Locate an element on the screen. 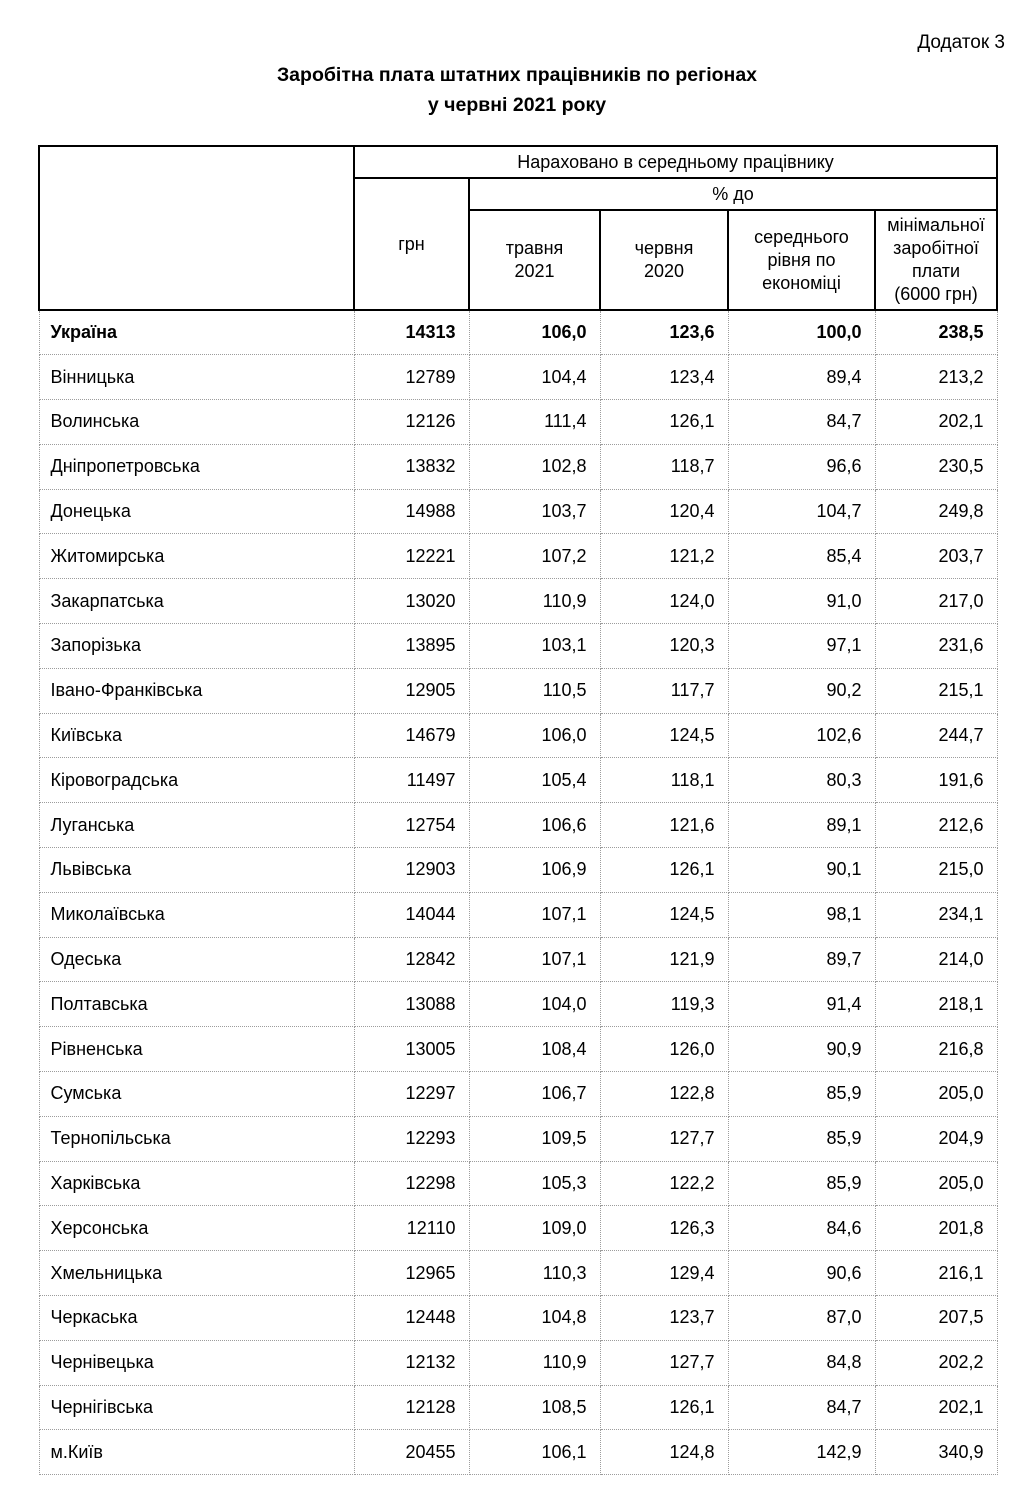  value-cell: 203,7 is located at coordinates (936, 556).